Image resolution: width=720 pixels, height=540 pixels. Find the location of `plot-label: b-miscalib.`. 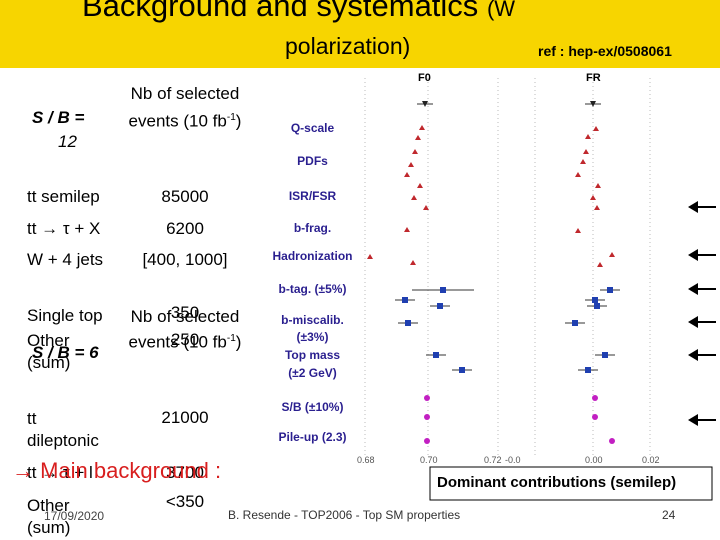

plot-label: b-miscalib. is located at coordinates (312, 320).